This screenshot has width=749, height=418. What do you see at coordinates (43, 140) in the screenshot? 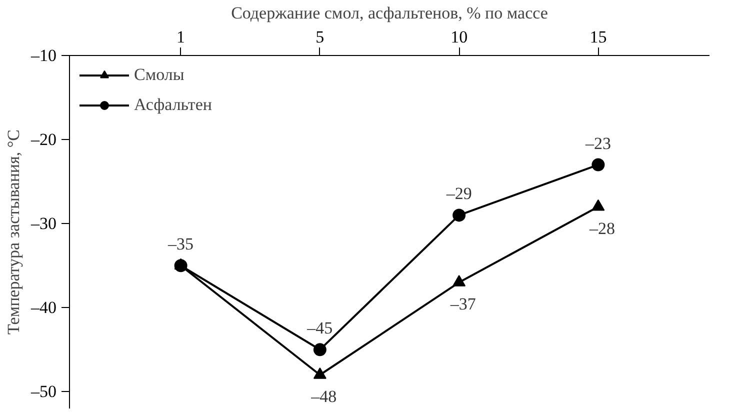
I see `y-tick-label: –20` at bounding box center [43, 140].